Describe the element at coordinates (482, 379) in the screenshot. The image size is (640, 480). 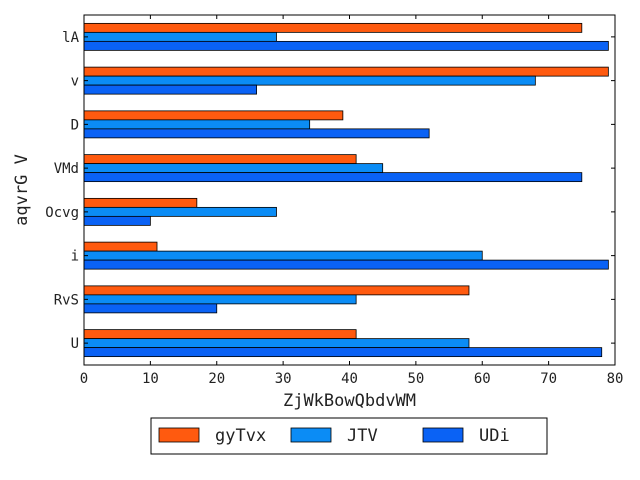
I see `x-tick-label: 60` at that location.